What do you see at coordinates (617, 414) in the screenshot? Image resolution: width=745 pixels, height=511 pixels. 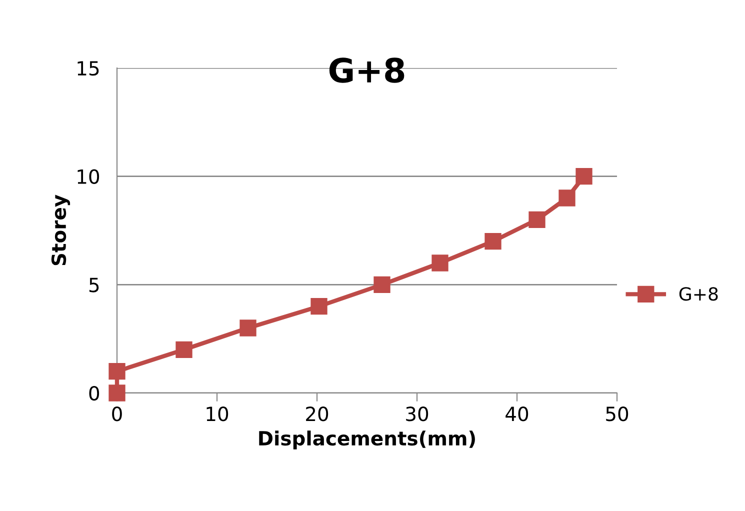 I see `x-tick-label: 50` at bounding box center [617, 414].